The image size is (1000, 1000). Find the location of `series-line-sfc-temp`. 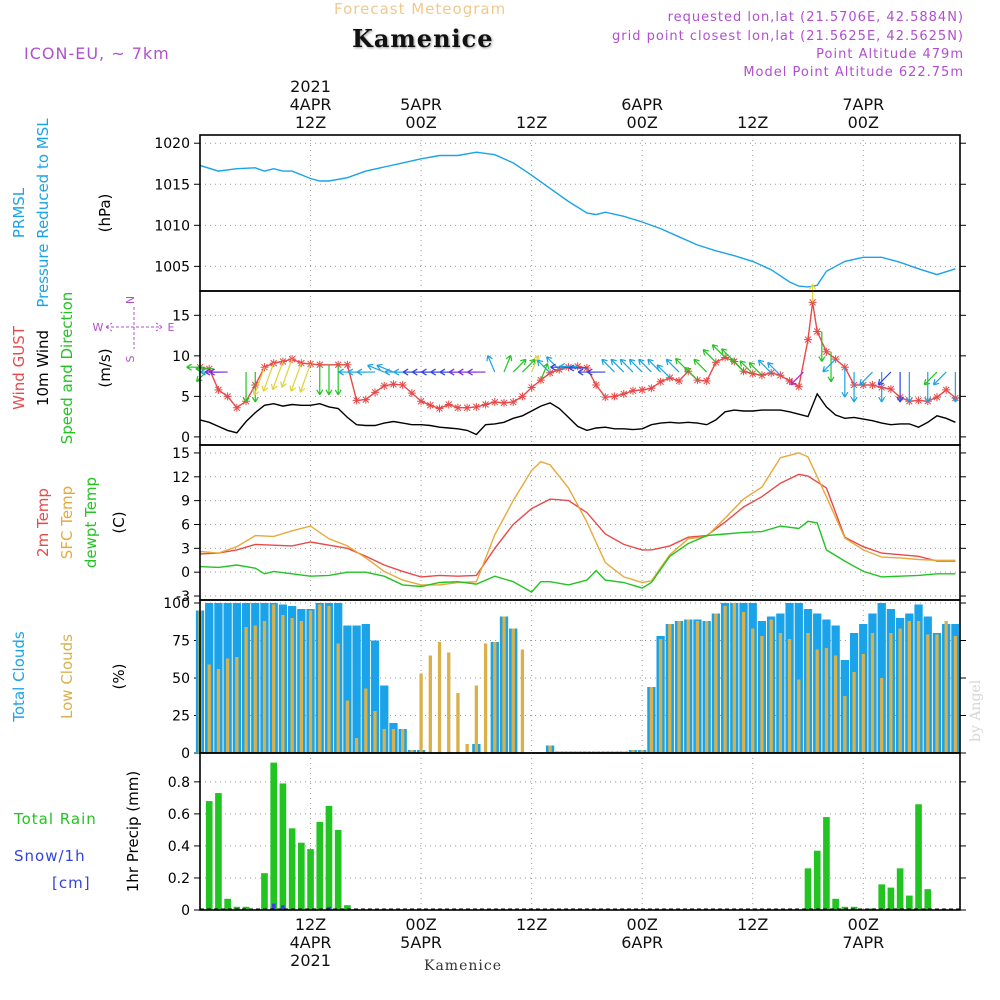

series-line-sfc-temp is located at coordinates (577, 519).